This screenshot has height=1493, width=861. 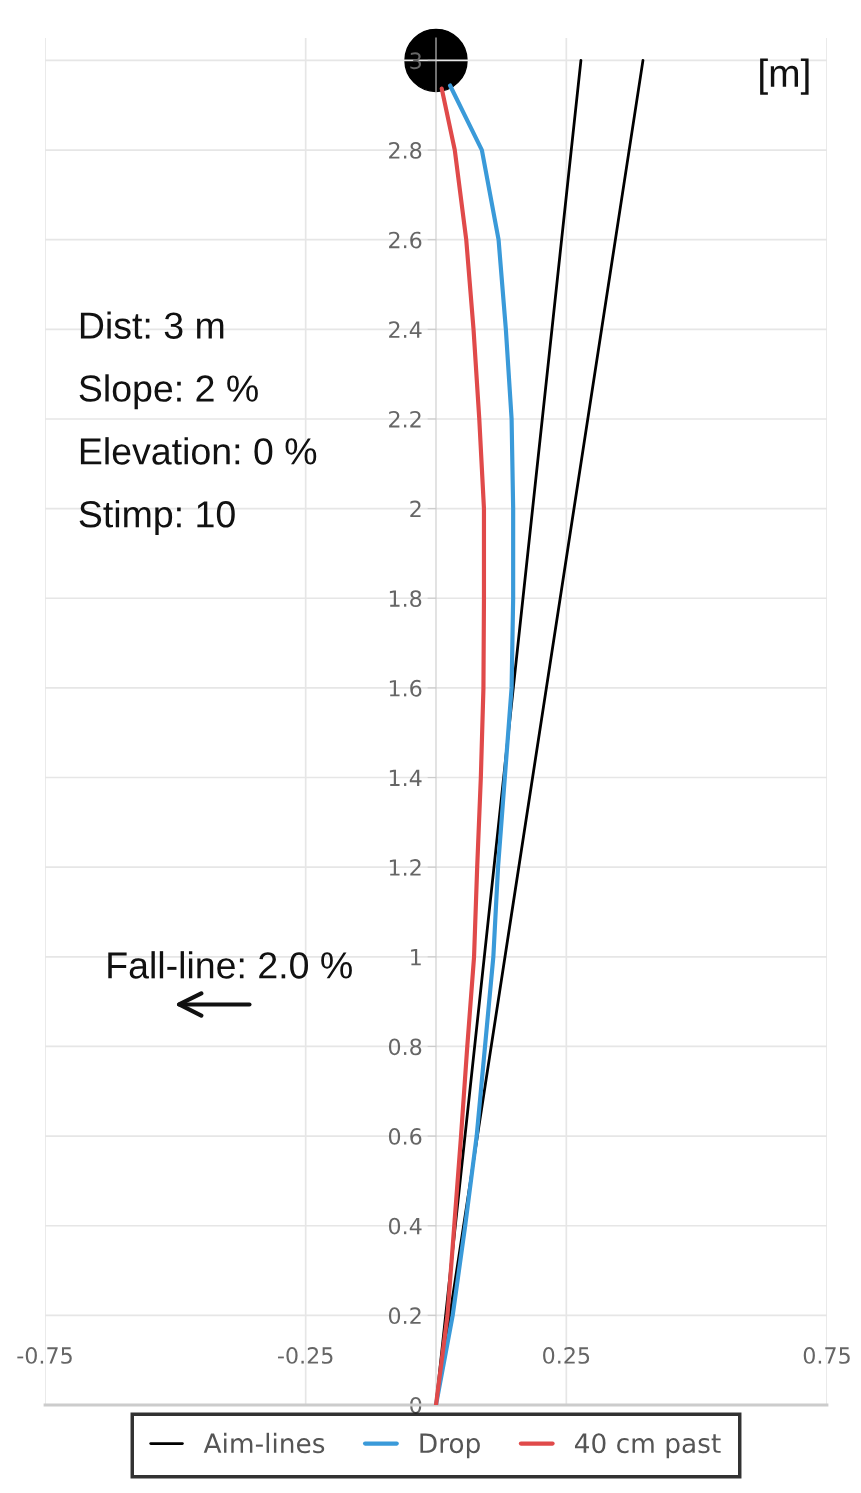 I want to click on annotation: Elevation: 0 %, so click(x=198, y=451).